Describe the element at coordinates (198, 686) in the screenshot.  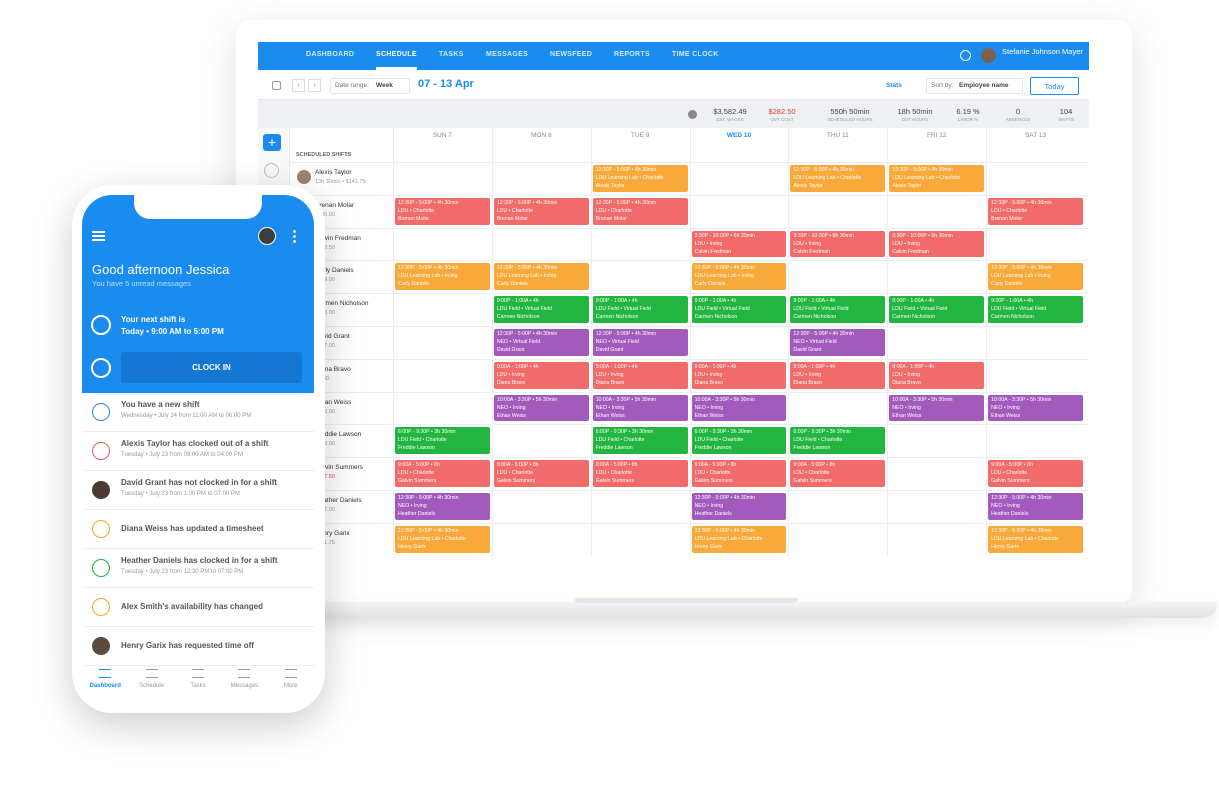
I see `tab-label: Tasks` at that location.